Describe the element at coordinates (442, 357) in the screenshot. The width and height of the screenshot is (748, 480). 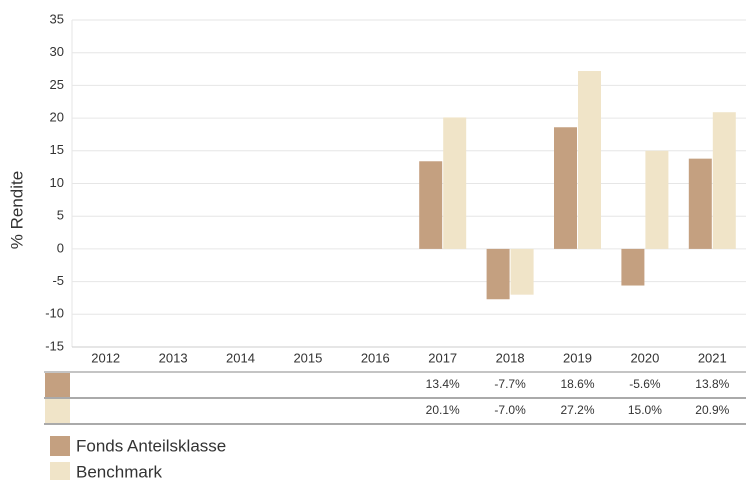
I see `x-tick-label: 2017` at that location.